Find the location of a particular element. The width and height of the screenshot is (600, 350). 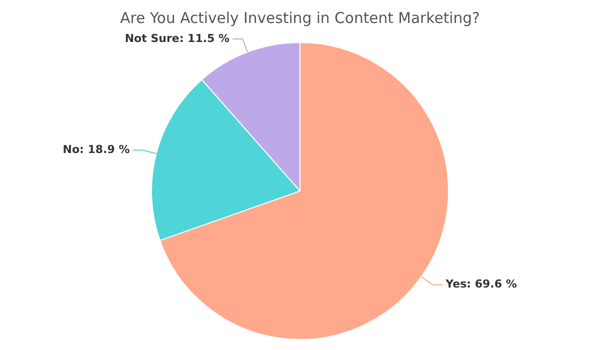

slice-label: Yes: 69.6 % is located at coordinates (480, 284).